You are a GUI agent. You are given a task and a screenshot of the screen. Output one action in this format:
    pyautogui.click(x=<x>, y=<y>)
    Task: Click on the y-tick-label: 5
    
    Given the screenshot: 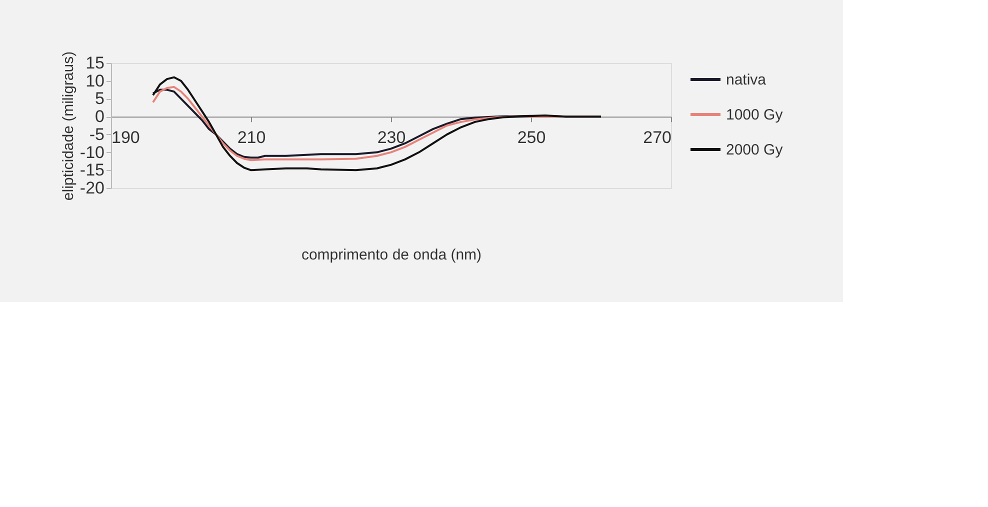 What is the action you would take?
    pyautogui.click(x=99, y=98)
    